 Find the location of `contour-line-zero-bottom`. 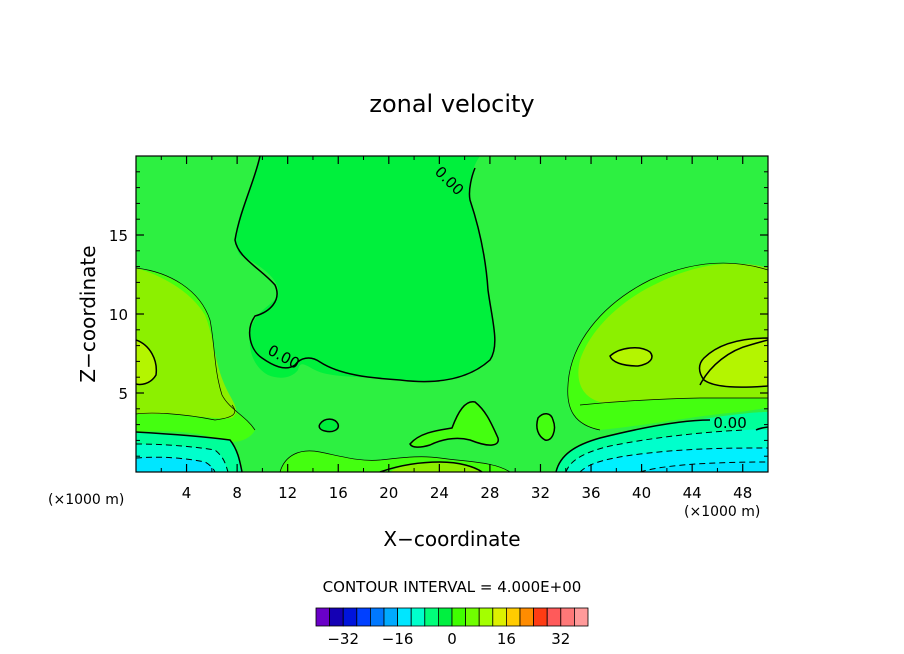

contour-line-zero-bottom is located at coordinates (431, 466).